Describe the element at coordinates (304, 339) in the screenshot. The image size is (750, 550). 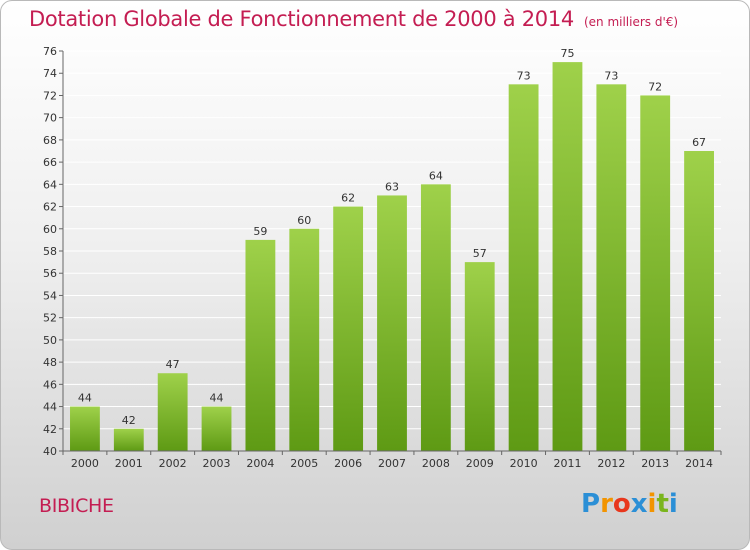
I see `bar-2005` at that location.